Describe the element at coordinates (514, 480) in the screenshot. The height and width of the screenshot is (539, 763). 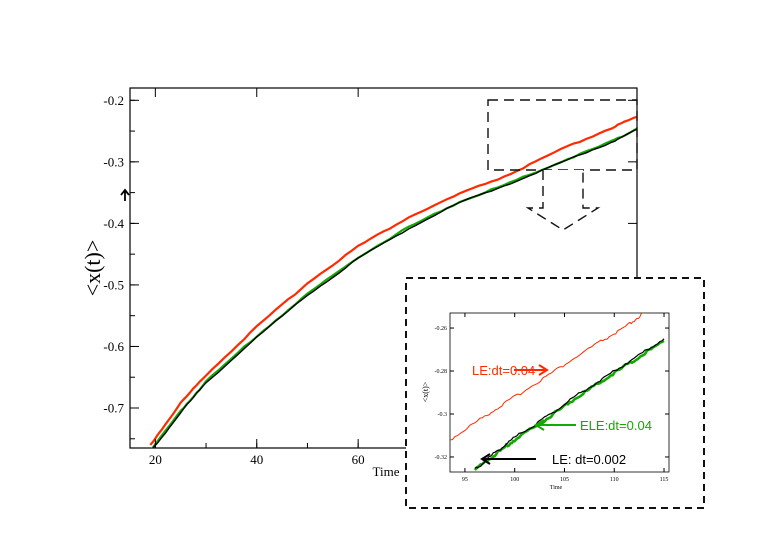
I see `x-tick-label: 100` at that location.